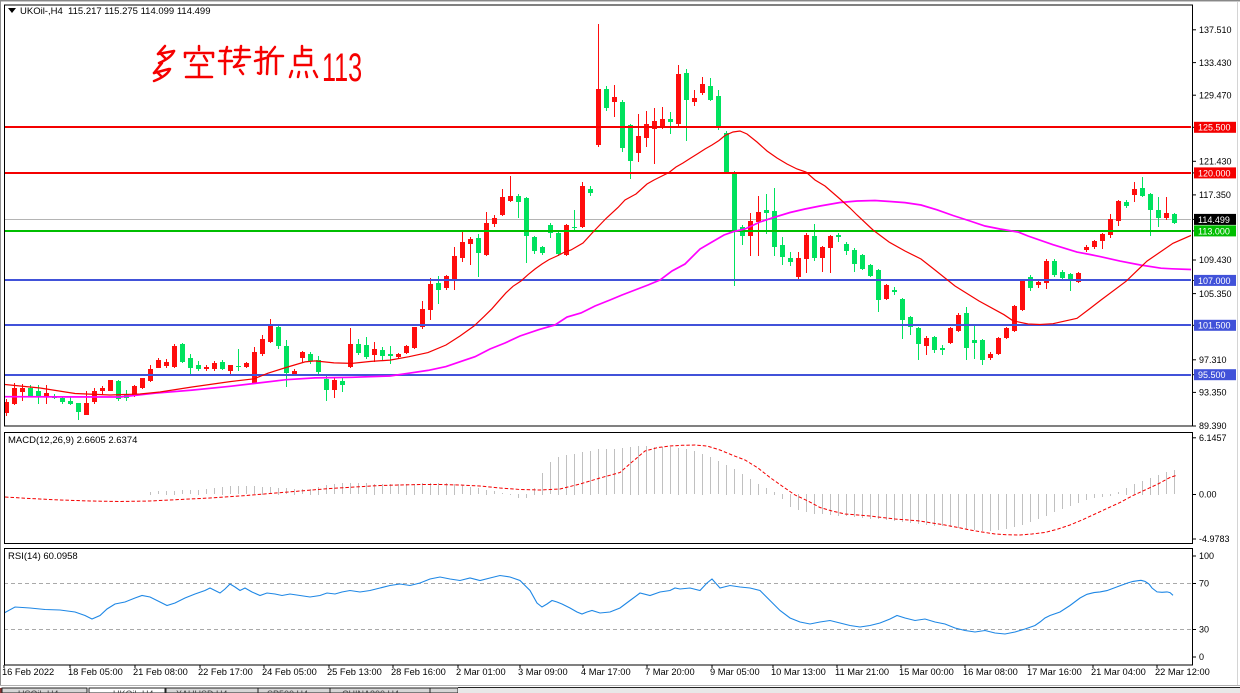 The width and height of the screenshot is (1240, 693). Describe the element at coordinates (1213, 393) in the screenshot. I see `svg-text: 93.350` at that location.